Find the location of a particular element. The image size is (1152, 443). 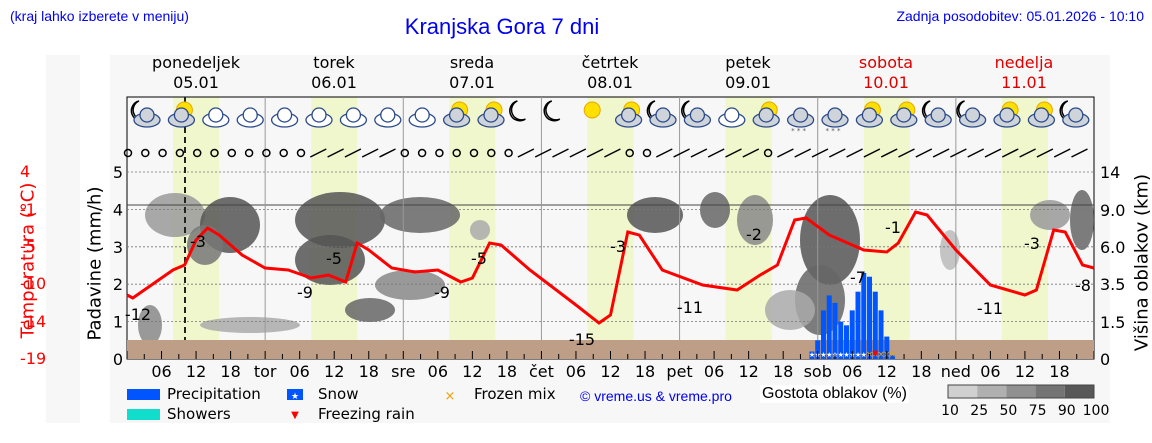

cloud-density-label: Gostota oblakov (%) is located at coordinates (834, 394).